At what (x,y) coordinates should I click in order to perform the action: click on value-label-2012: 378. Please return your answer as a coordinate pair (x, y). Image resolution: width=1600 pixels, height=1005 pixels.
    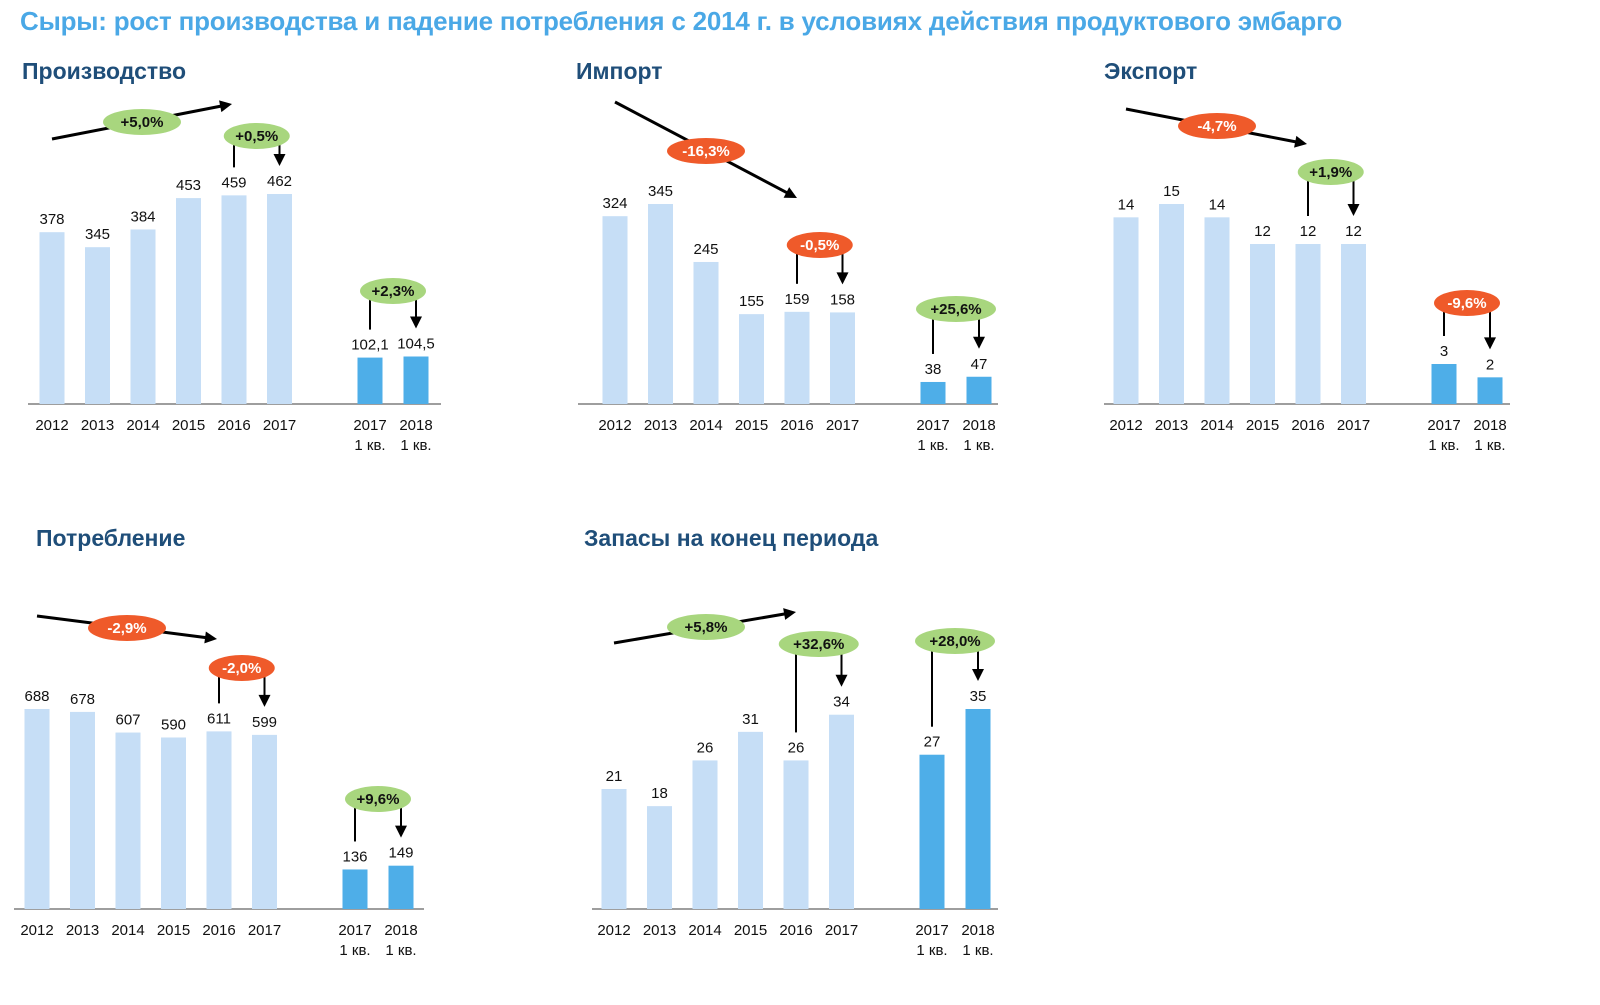
    Looking at the image, I should click on (51, 219).